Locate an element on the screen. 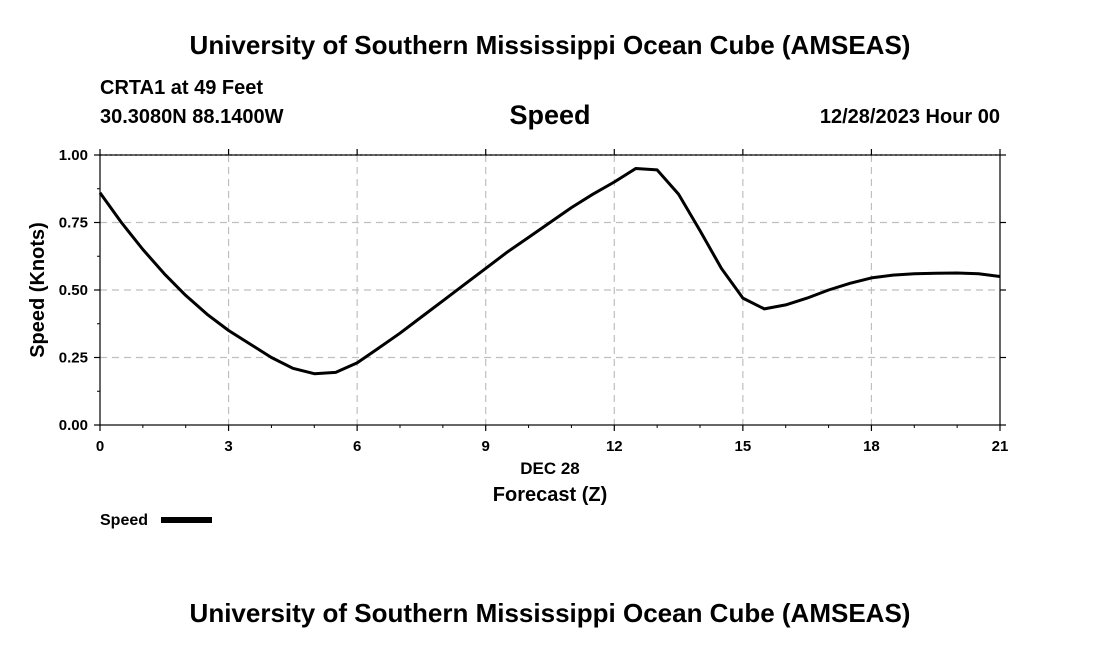  forecast-datetime: 12/28/2023 Hour 00 is located at coordinates (909, 117).